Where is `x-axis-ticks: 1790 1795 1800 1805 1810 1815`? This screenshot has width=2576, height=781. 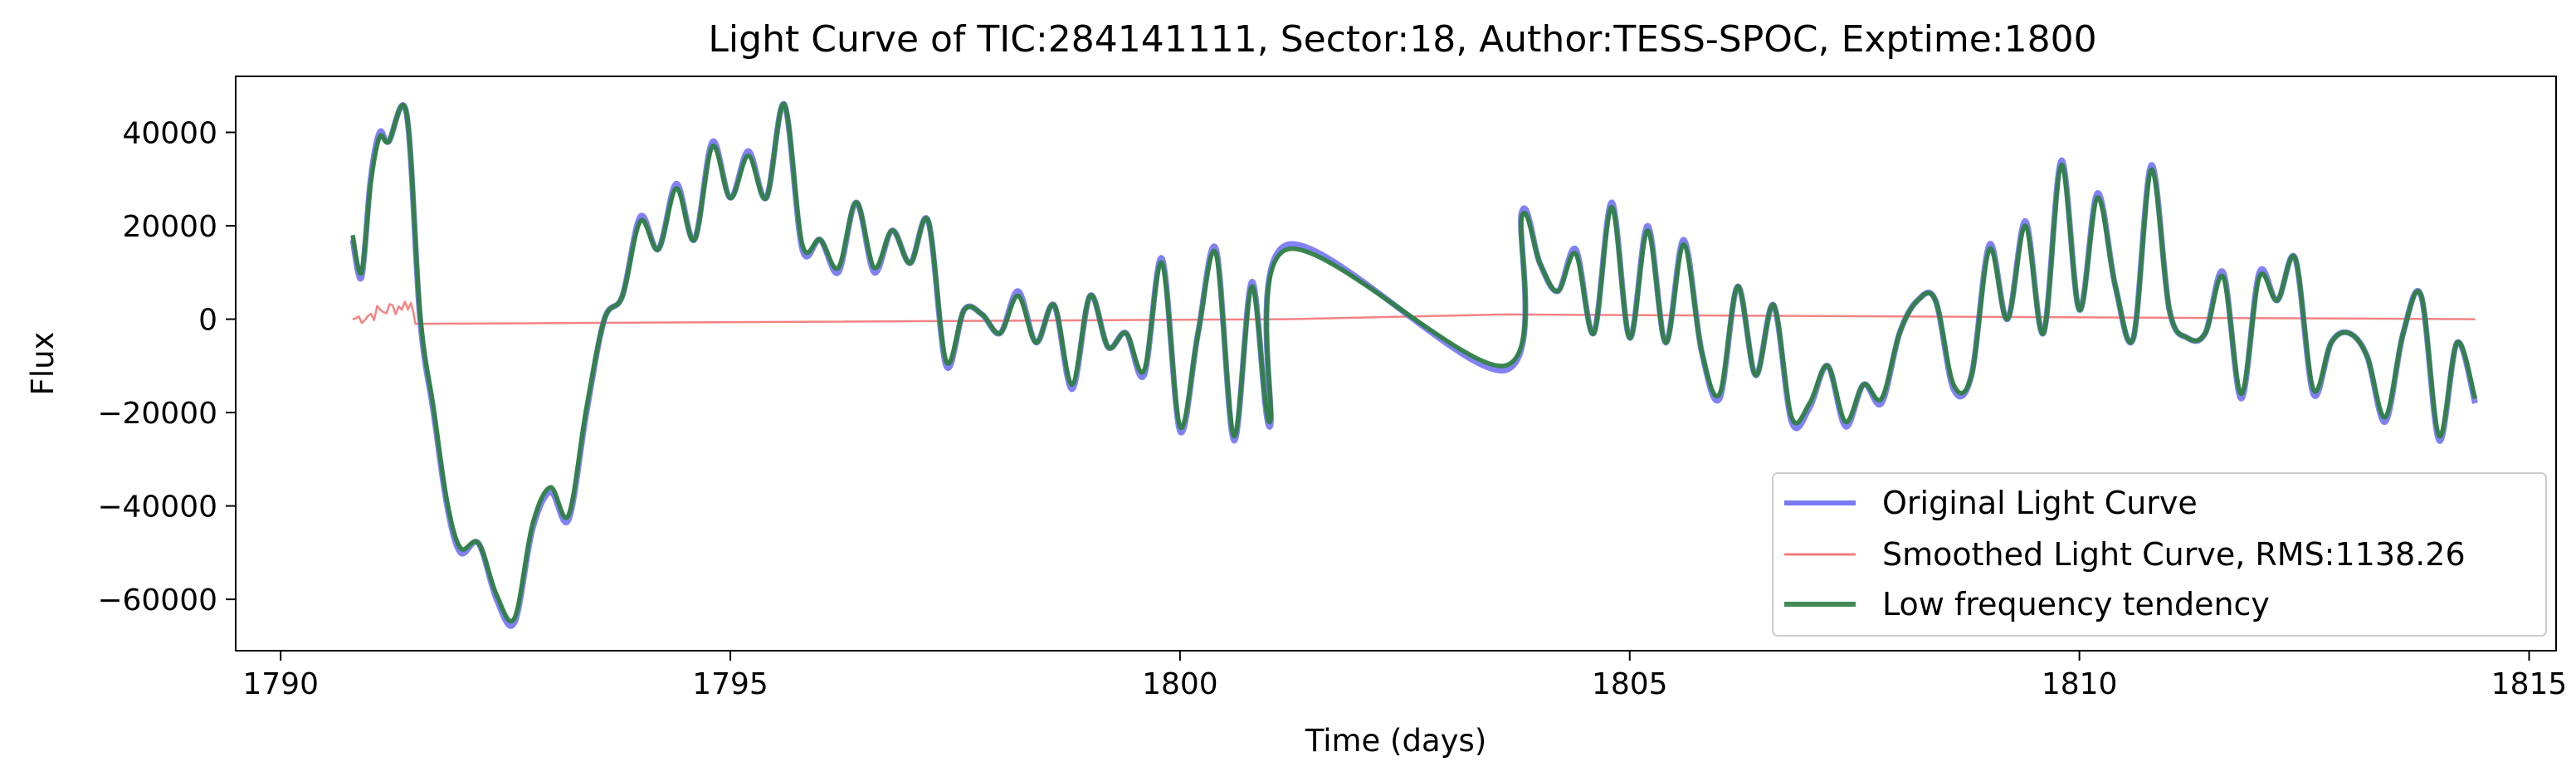
x-axis-ticks: 1790 1795 1800 1805 1810 1815 is located at coordinates (1404, 676).